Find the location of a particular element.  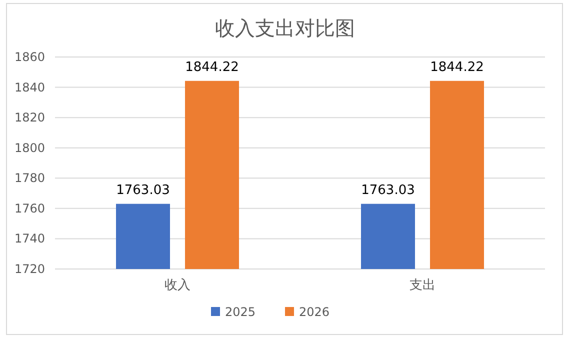

x-tick-label: 支出 is located at coordinates (423, 285).